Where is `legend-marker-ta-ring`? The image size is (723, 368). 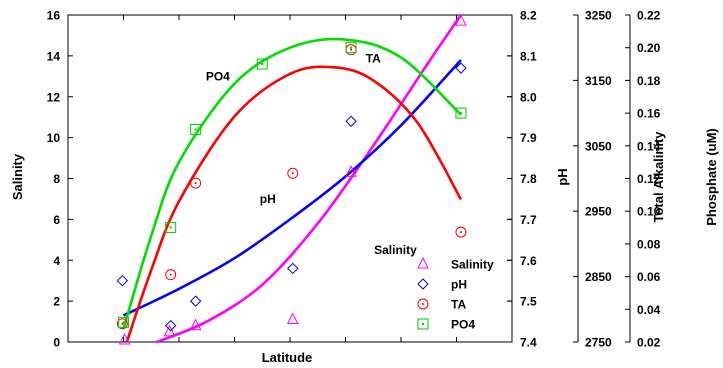
legend-marker-ta-ring is located at coordinates (423, 304).